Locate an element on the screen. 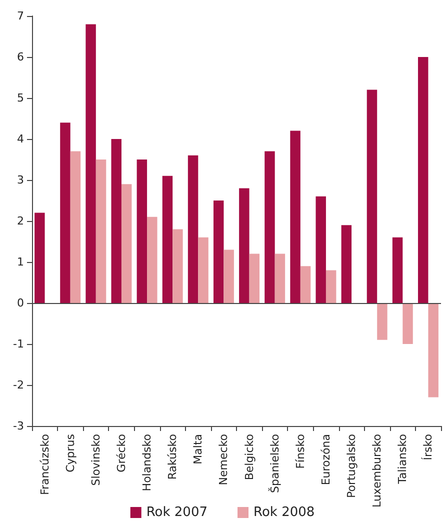 The height and width of the screenshot is (526, 445). x-tick-label: Francúzsko is located at coordinates (45, 464).